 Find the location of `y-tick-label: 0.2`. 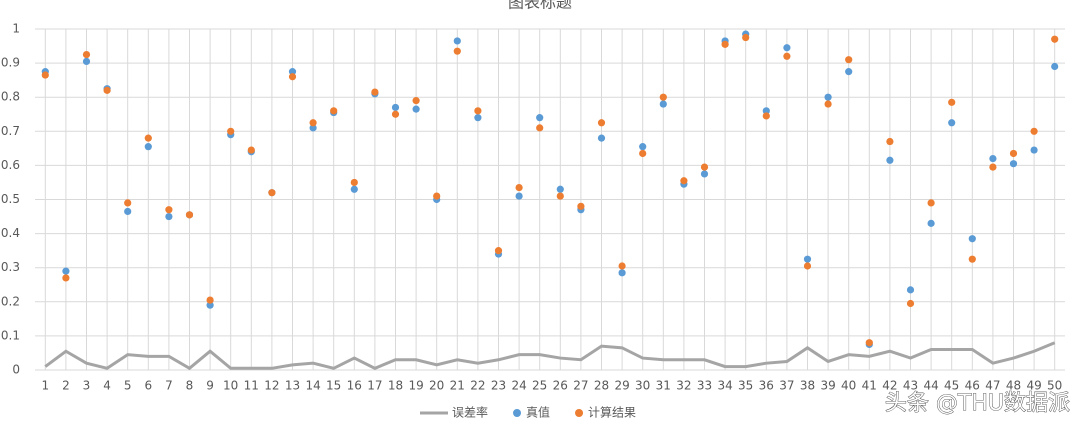

y-tick-label: 0.2 is located at coordinates (10, 301).